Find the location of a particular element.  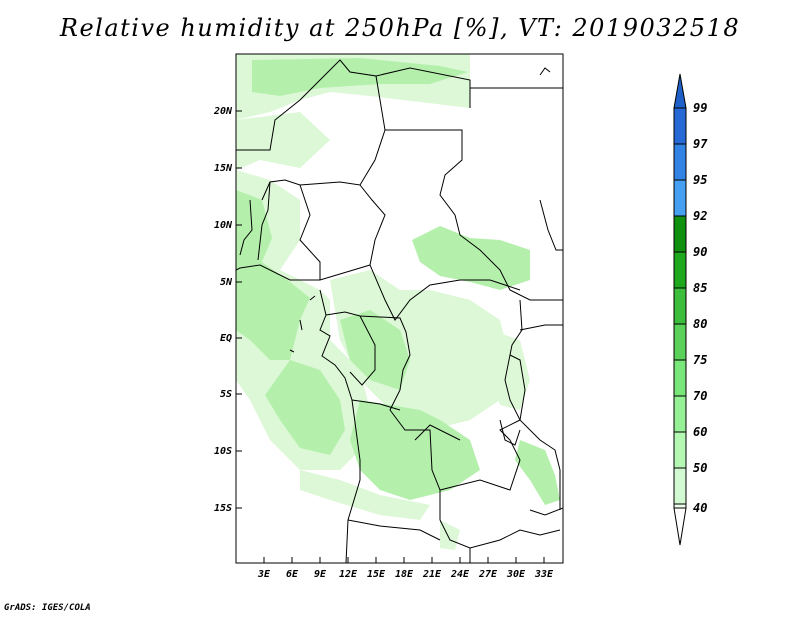

lon-label: 3E is located at coordinates (264, 574).